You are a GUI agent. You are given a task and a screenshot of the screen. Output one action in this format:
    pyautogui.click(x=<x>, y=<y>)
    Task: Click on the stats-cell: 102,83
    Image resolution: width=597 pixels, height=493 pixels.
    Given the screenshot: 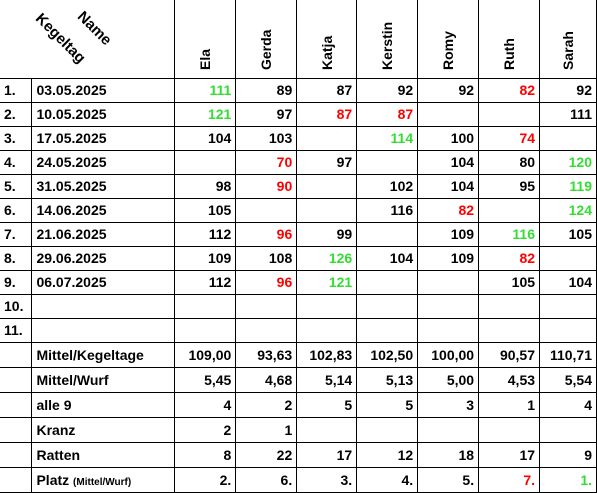 What is the action you would take?
    pyautogui.click(x=327, y=354)
    